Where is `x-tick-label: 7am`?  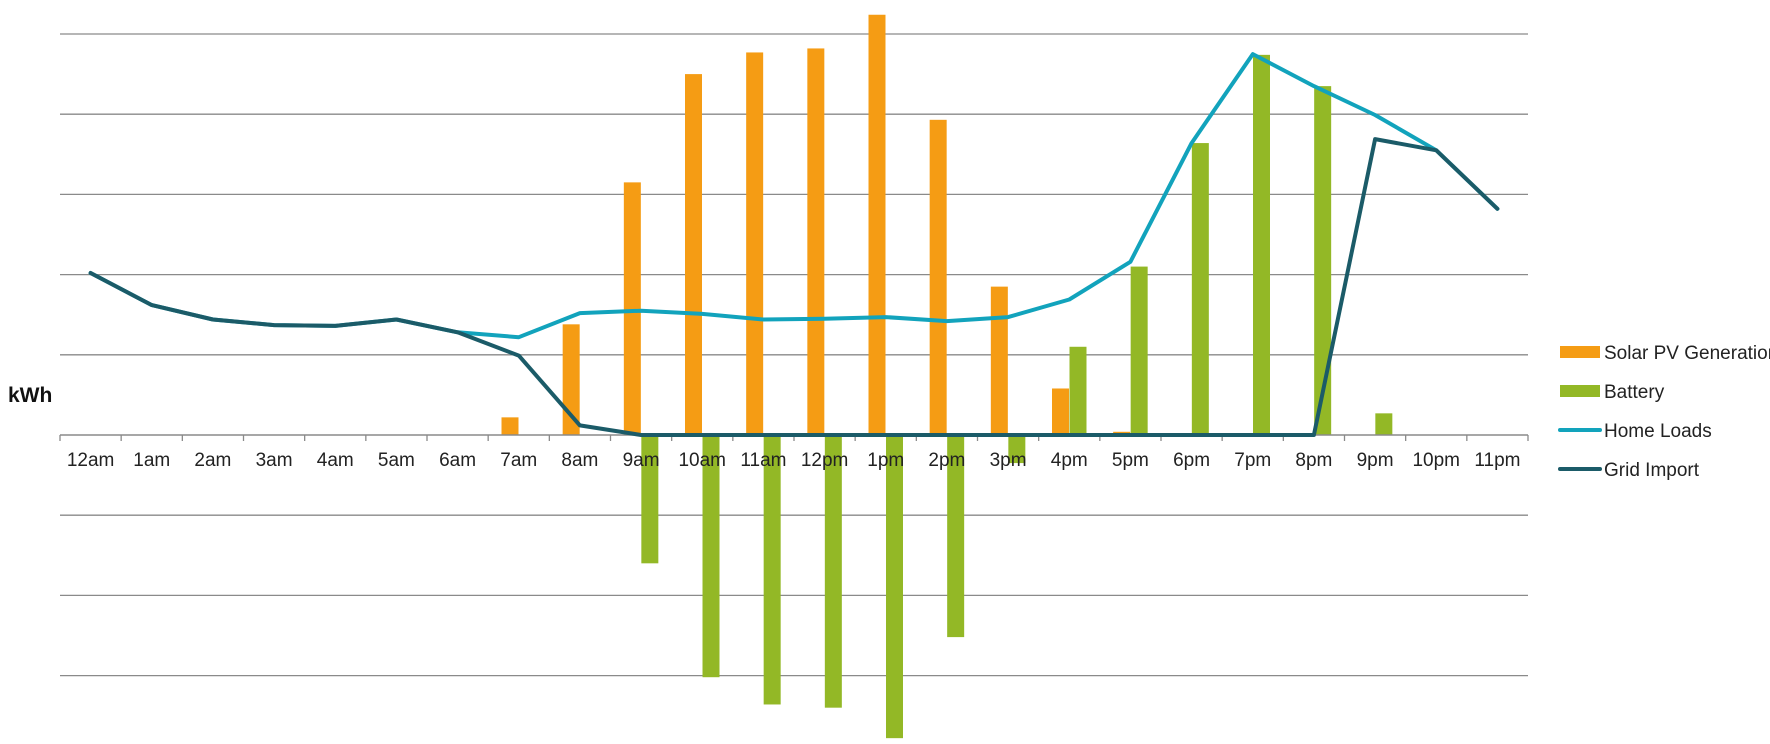 x-tick-label: 7am is located at coordinates (518, 460).